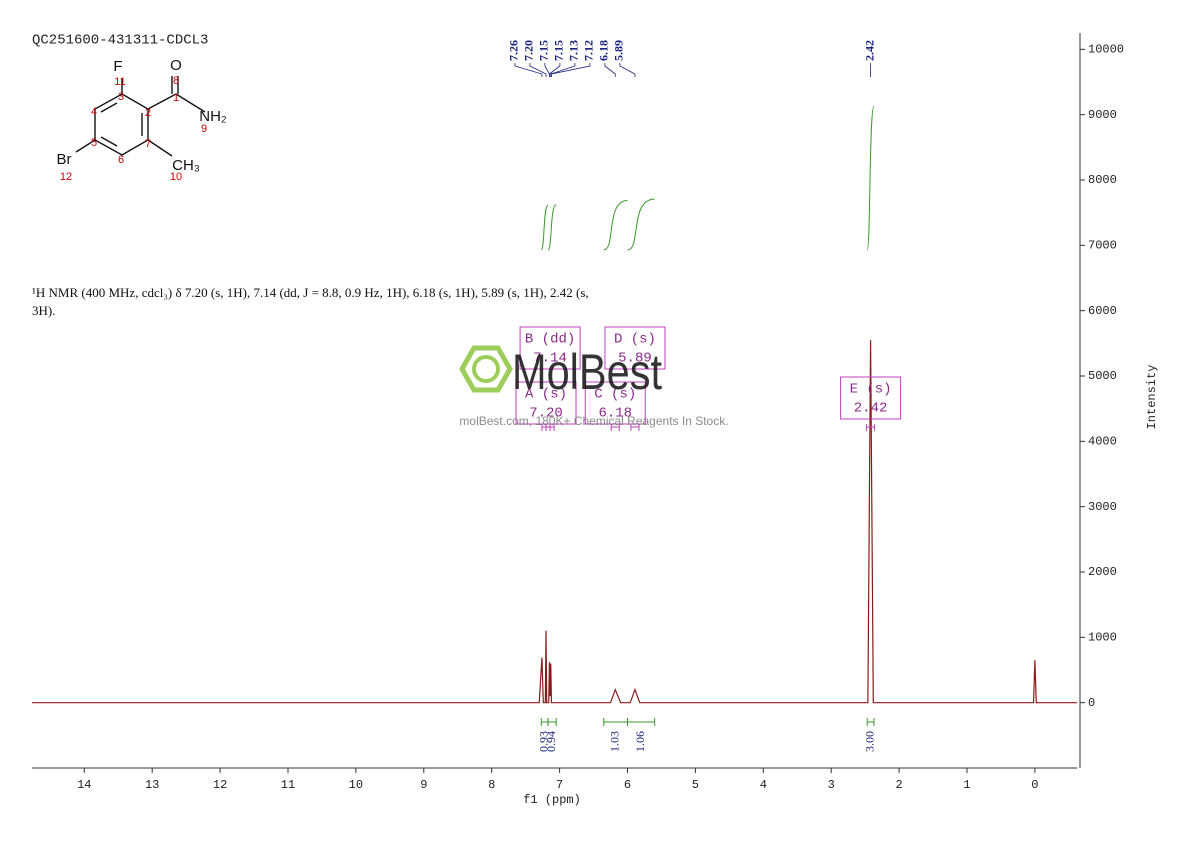  I want to click on structure-bonds, so click(140, 116).